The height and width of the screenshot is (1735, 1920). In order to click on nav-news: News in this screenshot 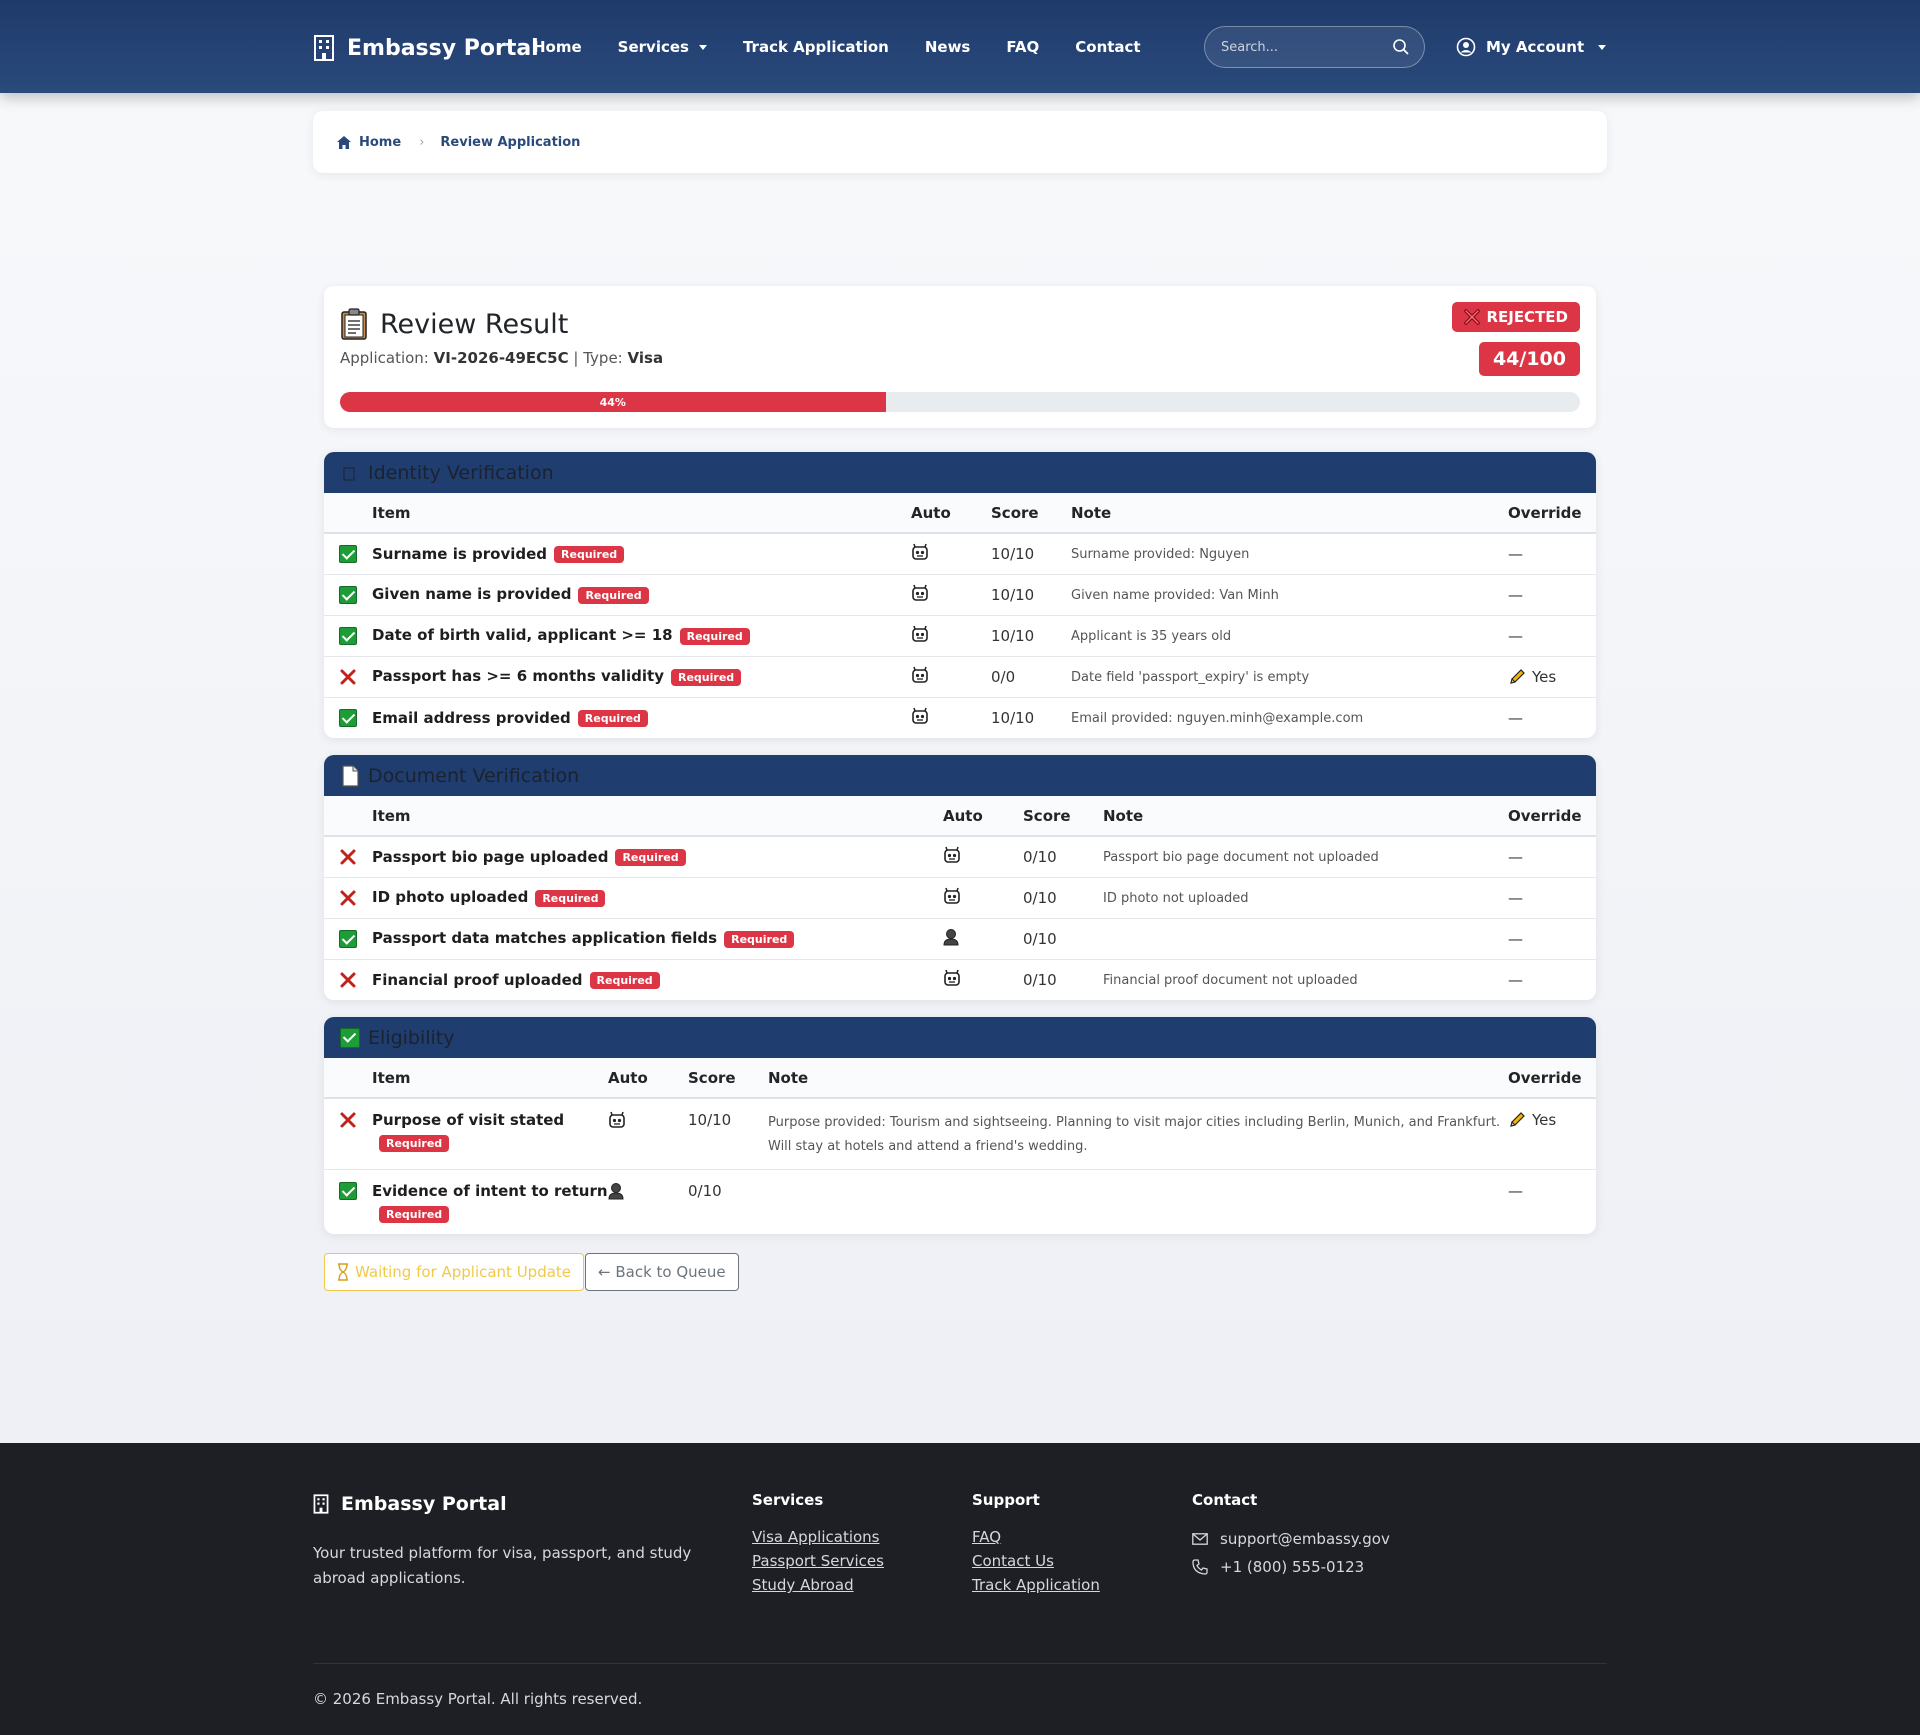, I will do `click(947, 47)`.